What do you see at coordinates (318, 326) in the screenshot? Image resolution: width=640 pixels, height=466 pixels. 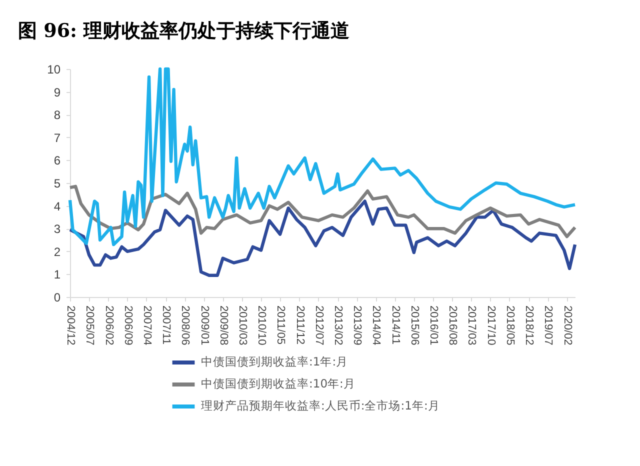 I see `x-tick-label: 2012/07` at bounding box center [318, 326].